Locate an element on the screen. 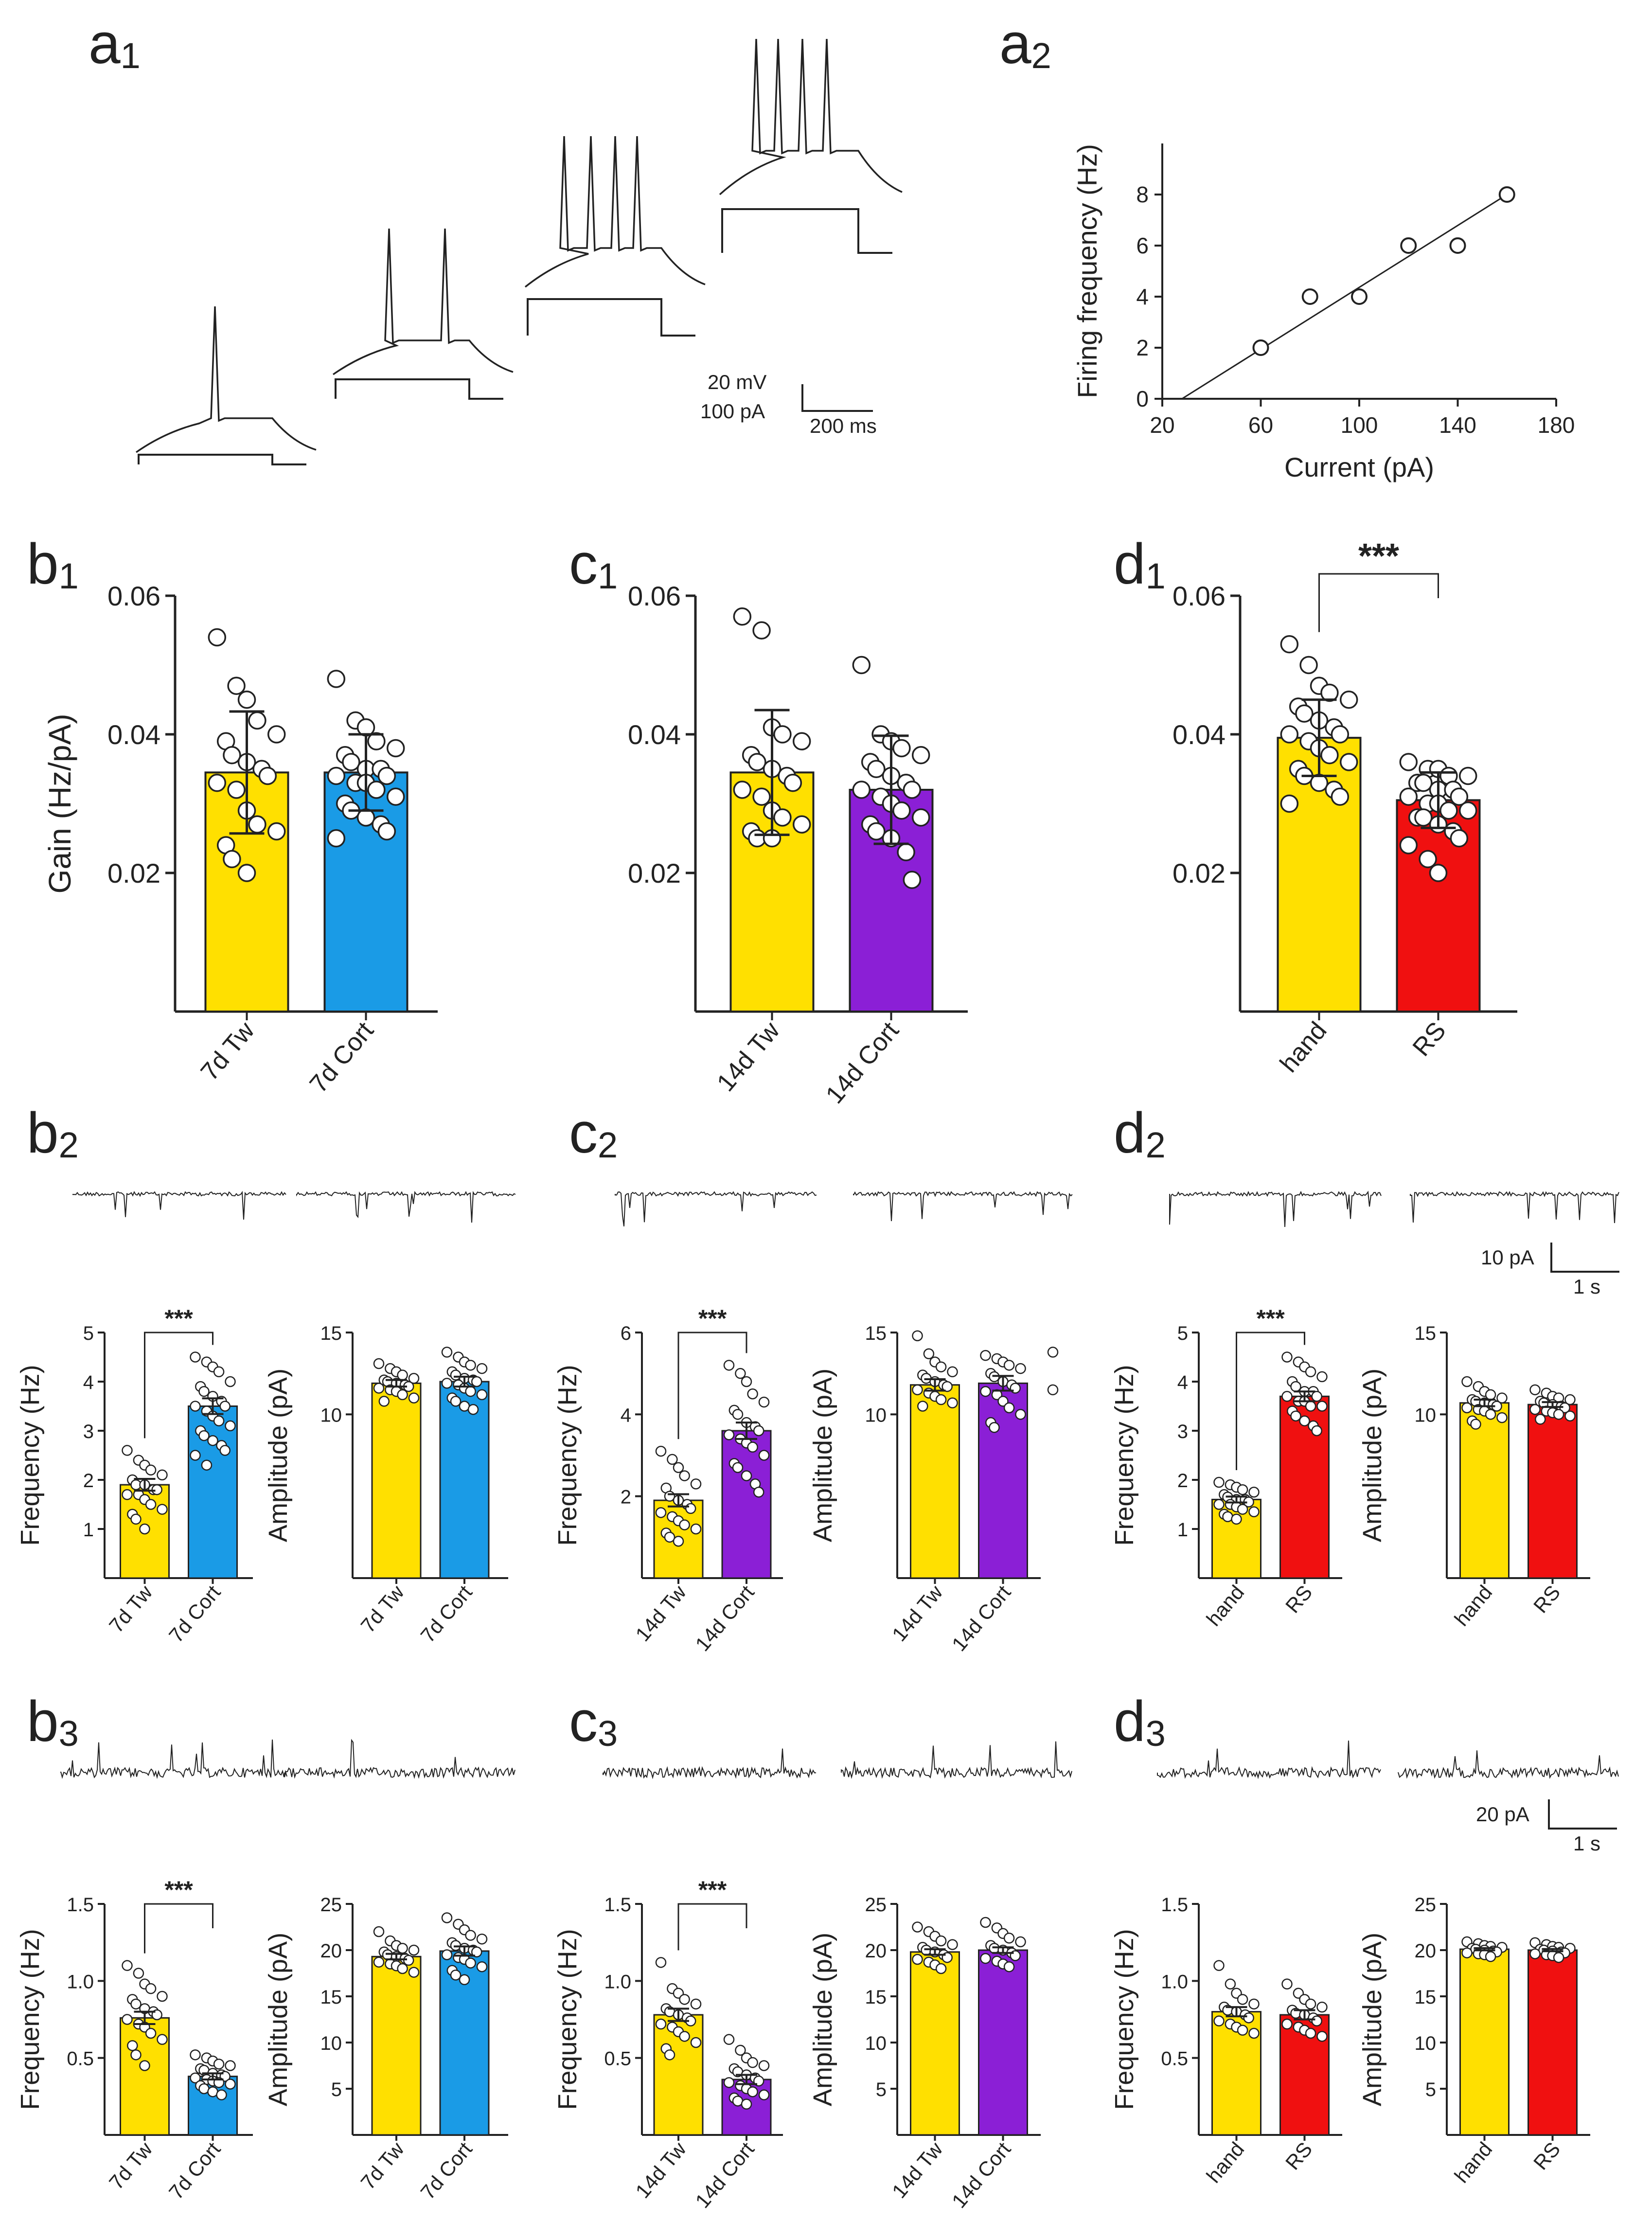 Image resolution: width=1652 pixels, height=2239 pixels. c3f-y-axis-label: Frequency (Hz) is located at coordinates (568, 2019).